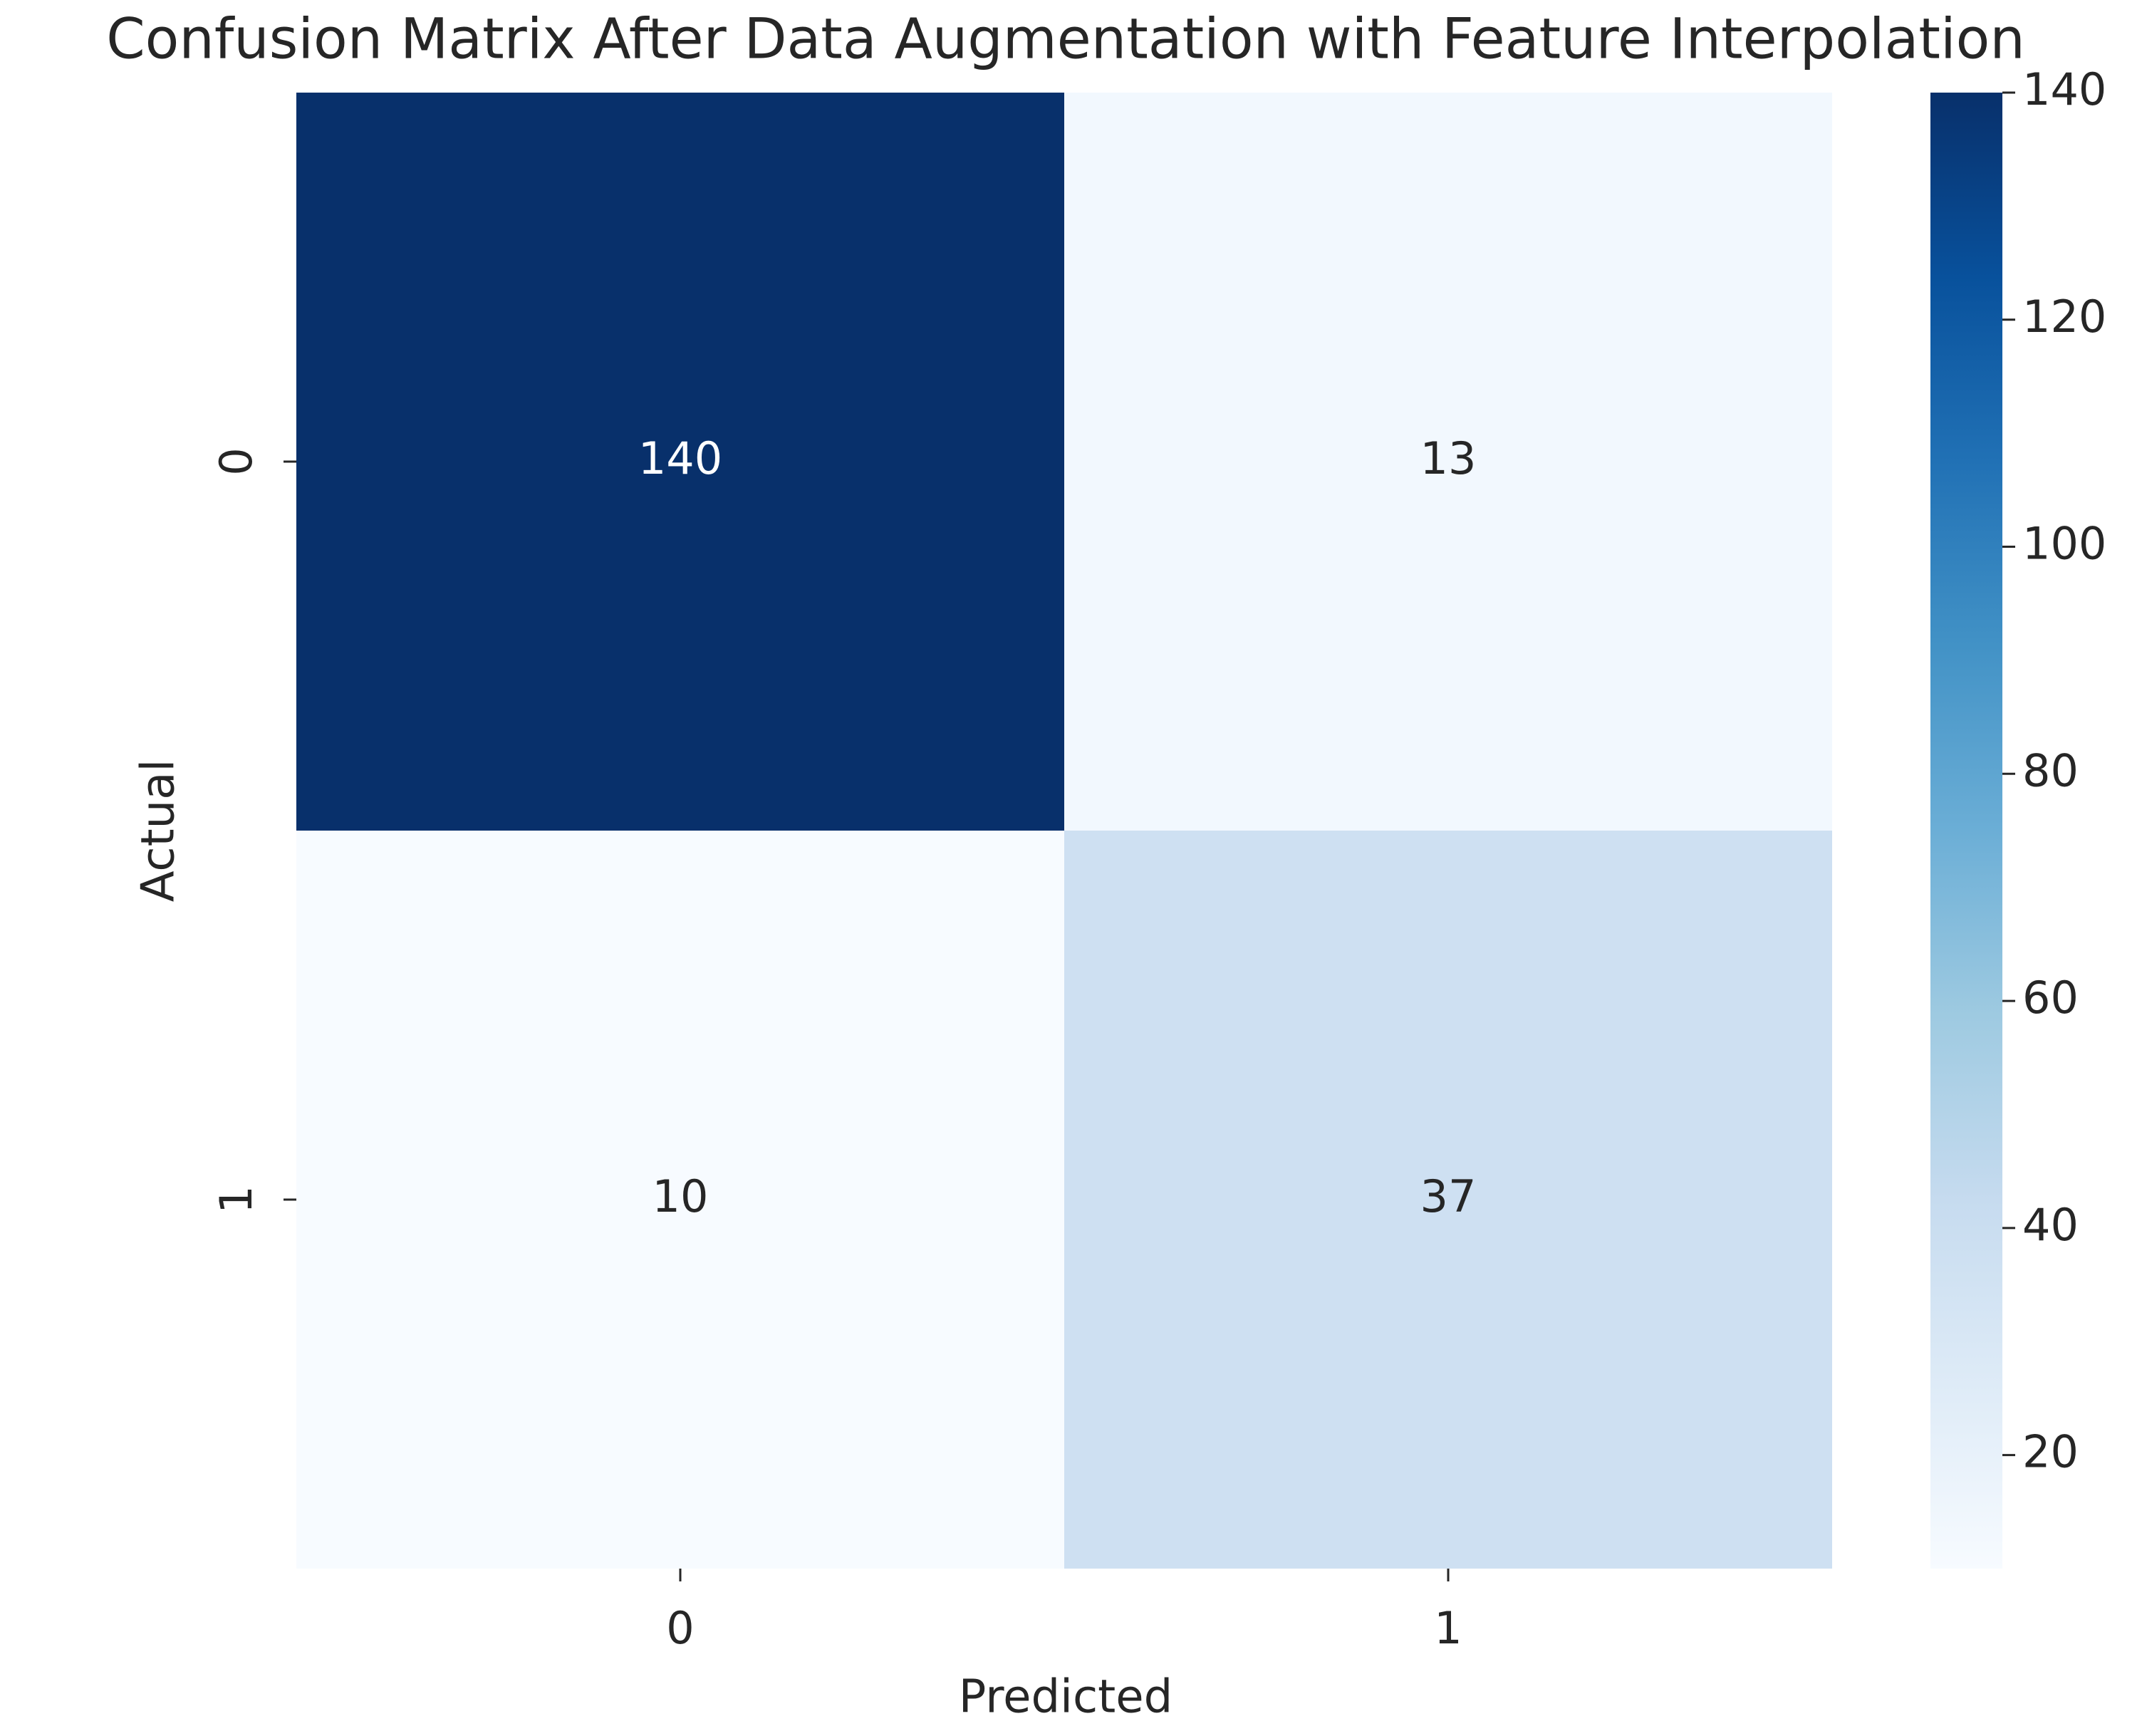  I want to click on x-tick-label: 1, so click(1448, 1628).